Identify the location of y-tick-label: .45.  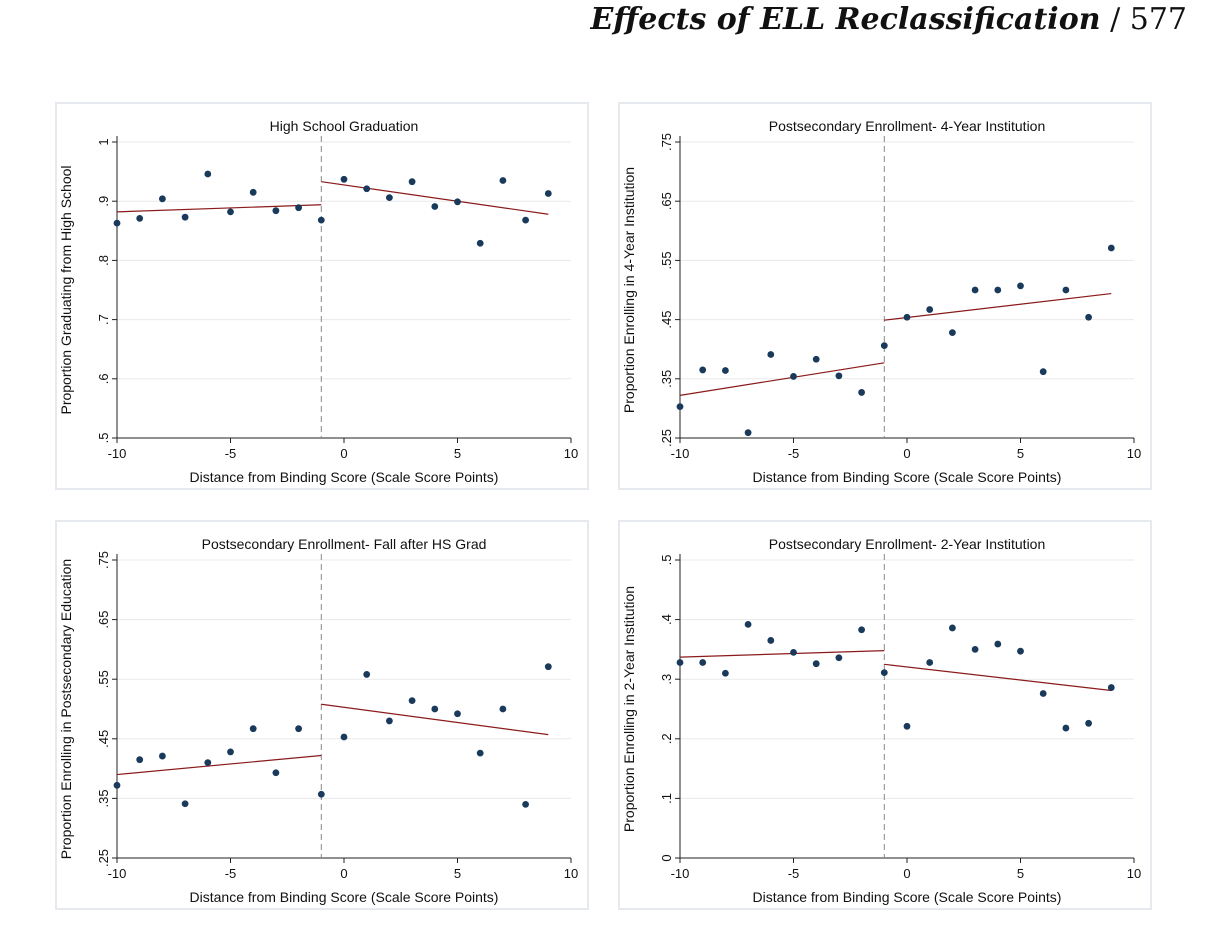
(666, 320).